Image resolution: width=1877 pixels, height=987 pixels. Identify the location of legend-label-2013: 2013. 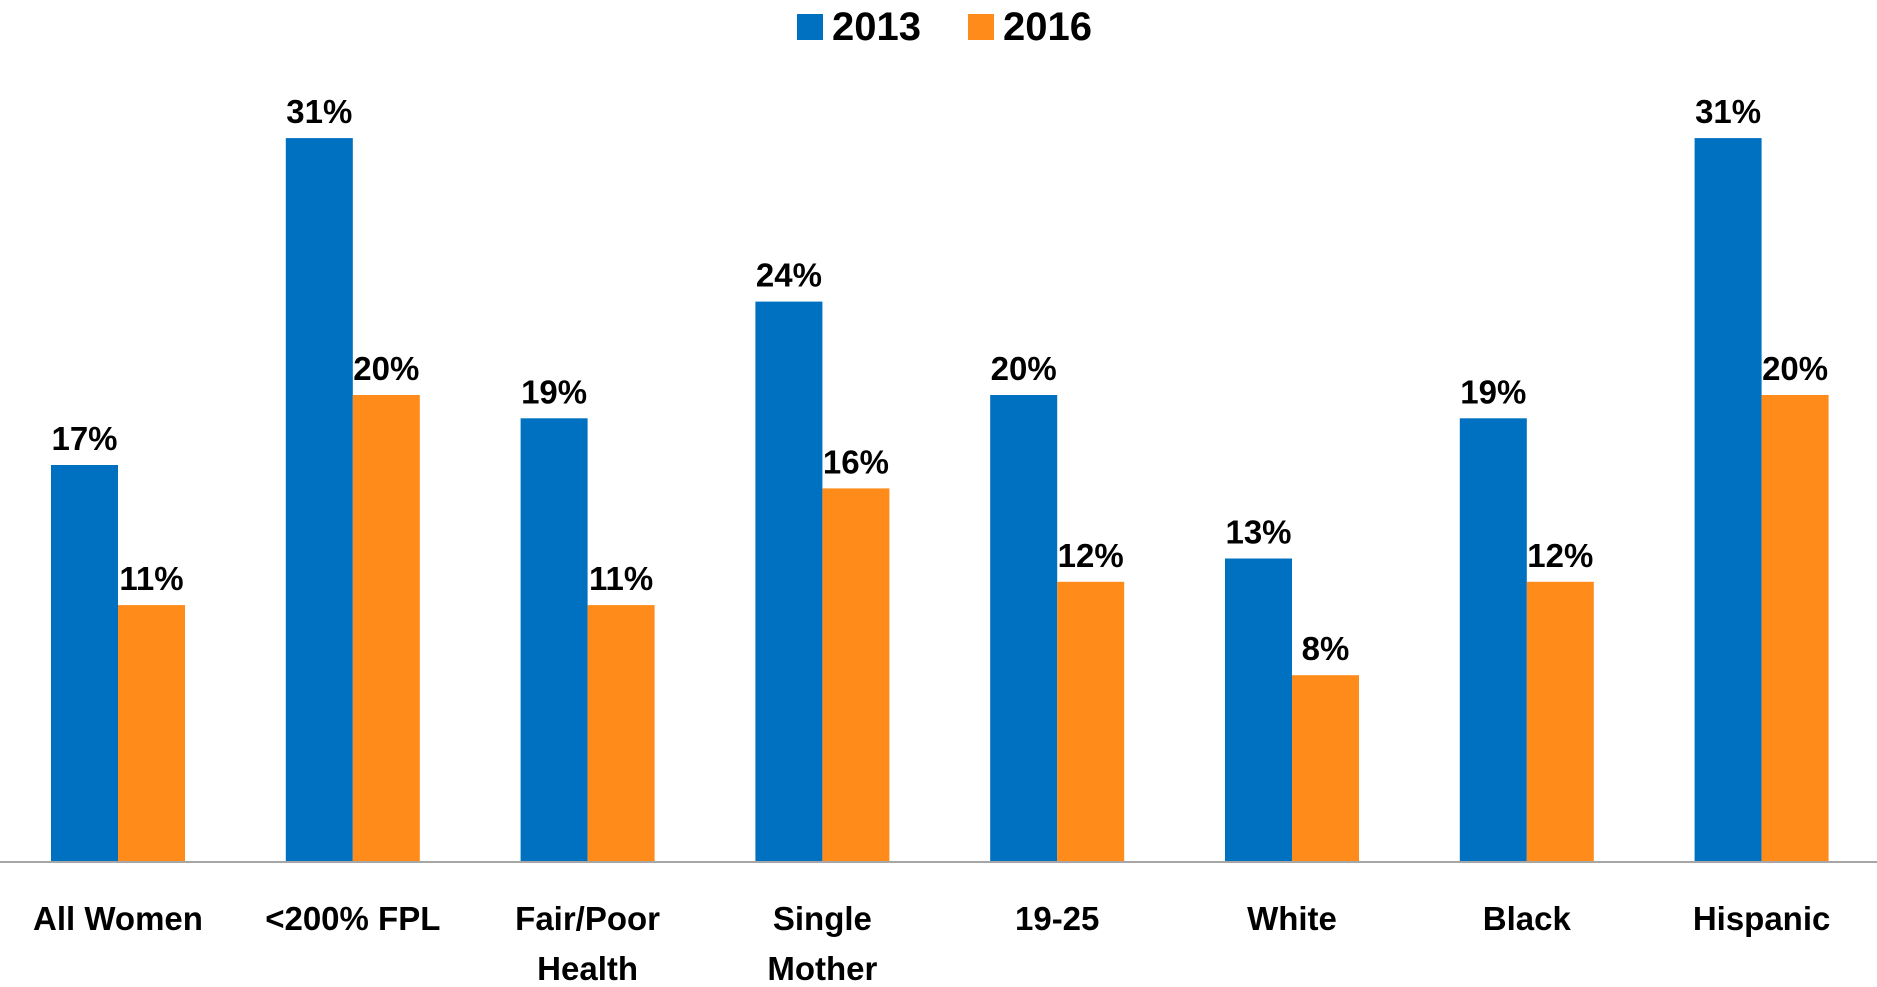
(876, 27).